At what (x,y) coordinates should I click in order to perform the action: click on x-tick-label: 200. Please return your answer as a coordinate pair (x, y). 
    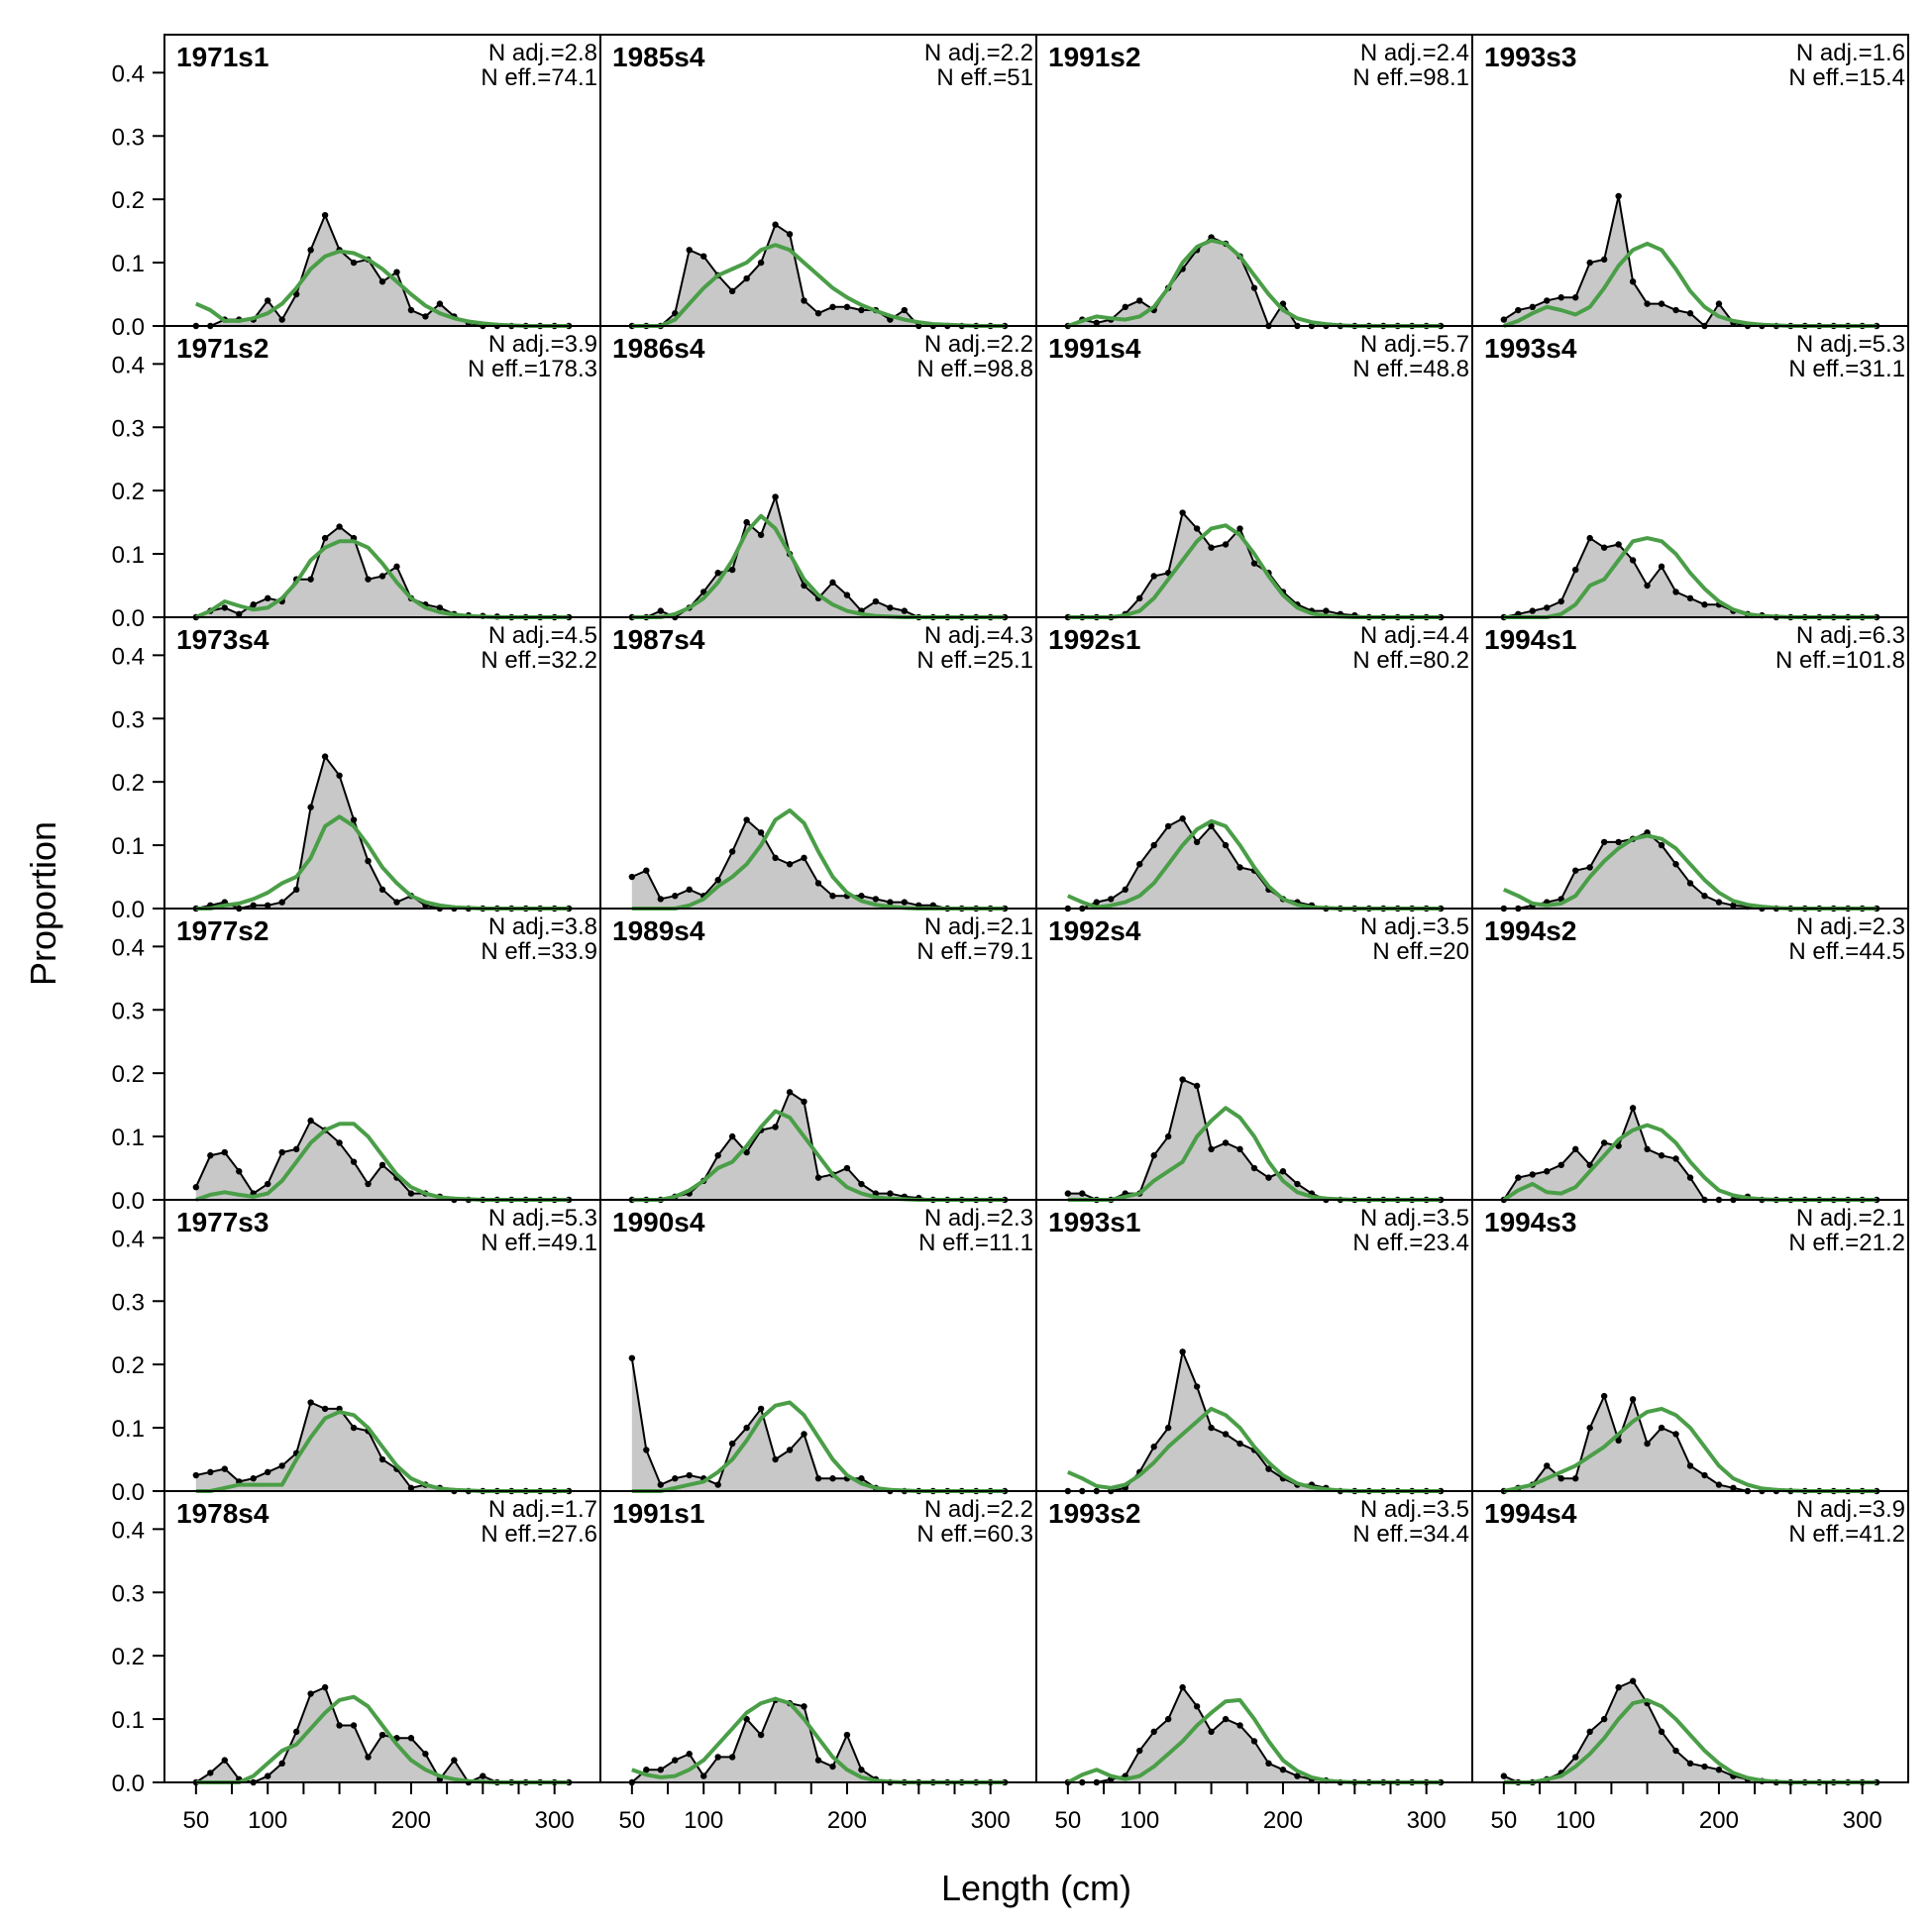
    Looking at the image, I should click on (1283, 1821).